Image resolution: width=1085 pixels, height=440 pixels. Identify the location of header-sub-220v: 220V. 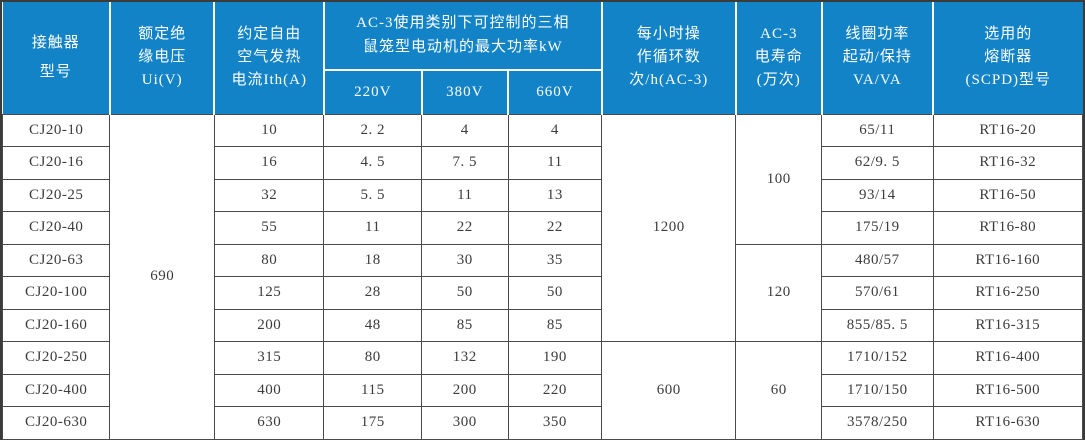
(372, 91).